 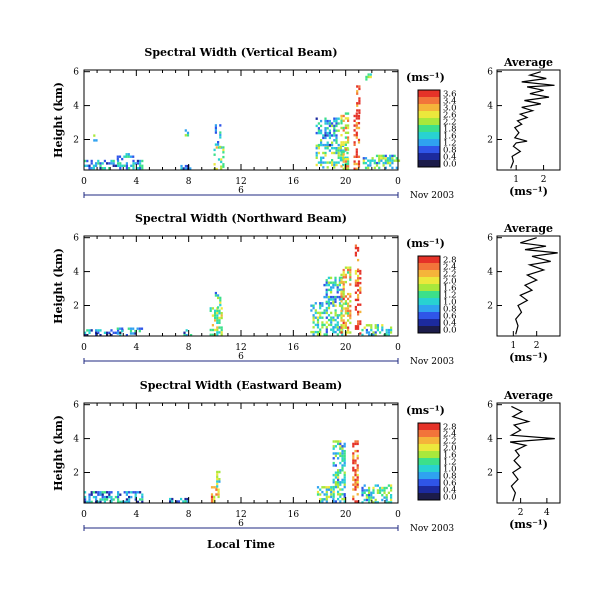 I want to click on profile-frame, so click(x=528, y=120).